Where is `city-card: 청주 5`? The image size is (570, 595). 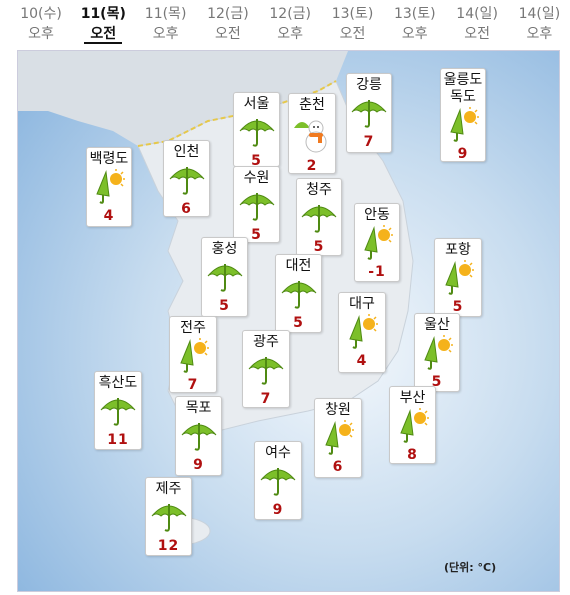 city-card: 청주 5 is located at coordinates (319, 217).